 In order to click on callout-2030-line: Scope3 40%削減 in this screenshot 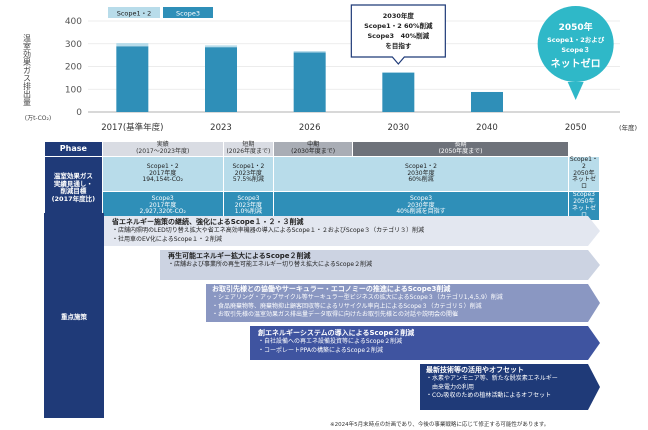, I will do `click(399, 35)`.